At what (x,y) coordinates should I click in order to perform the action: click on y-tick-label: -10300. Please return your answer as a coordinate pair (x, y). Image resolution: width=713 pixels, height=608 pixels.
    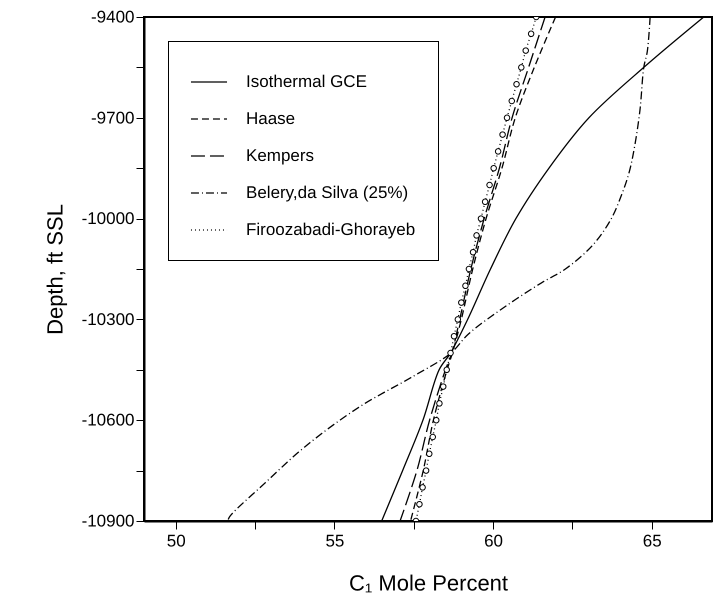
    Looking at the image, I should click on (108, 319).